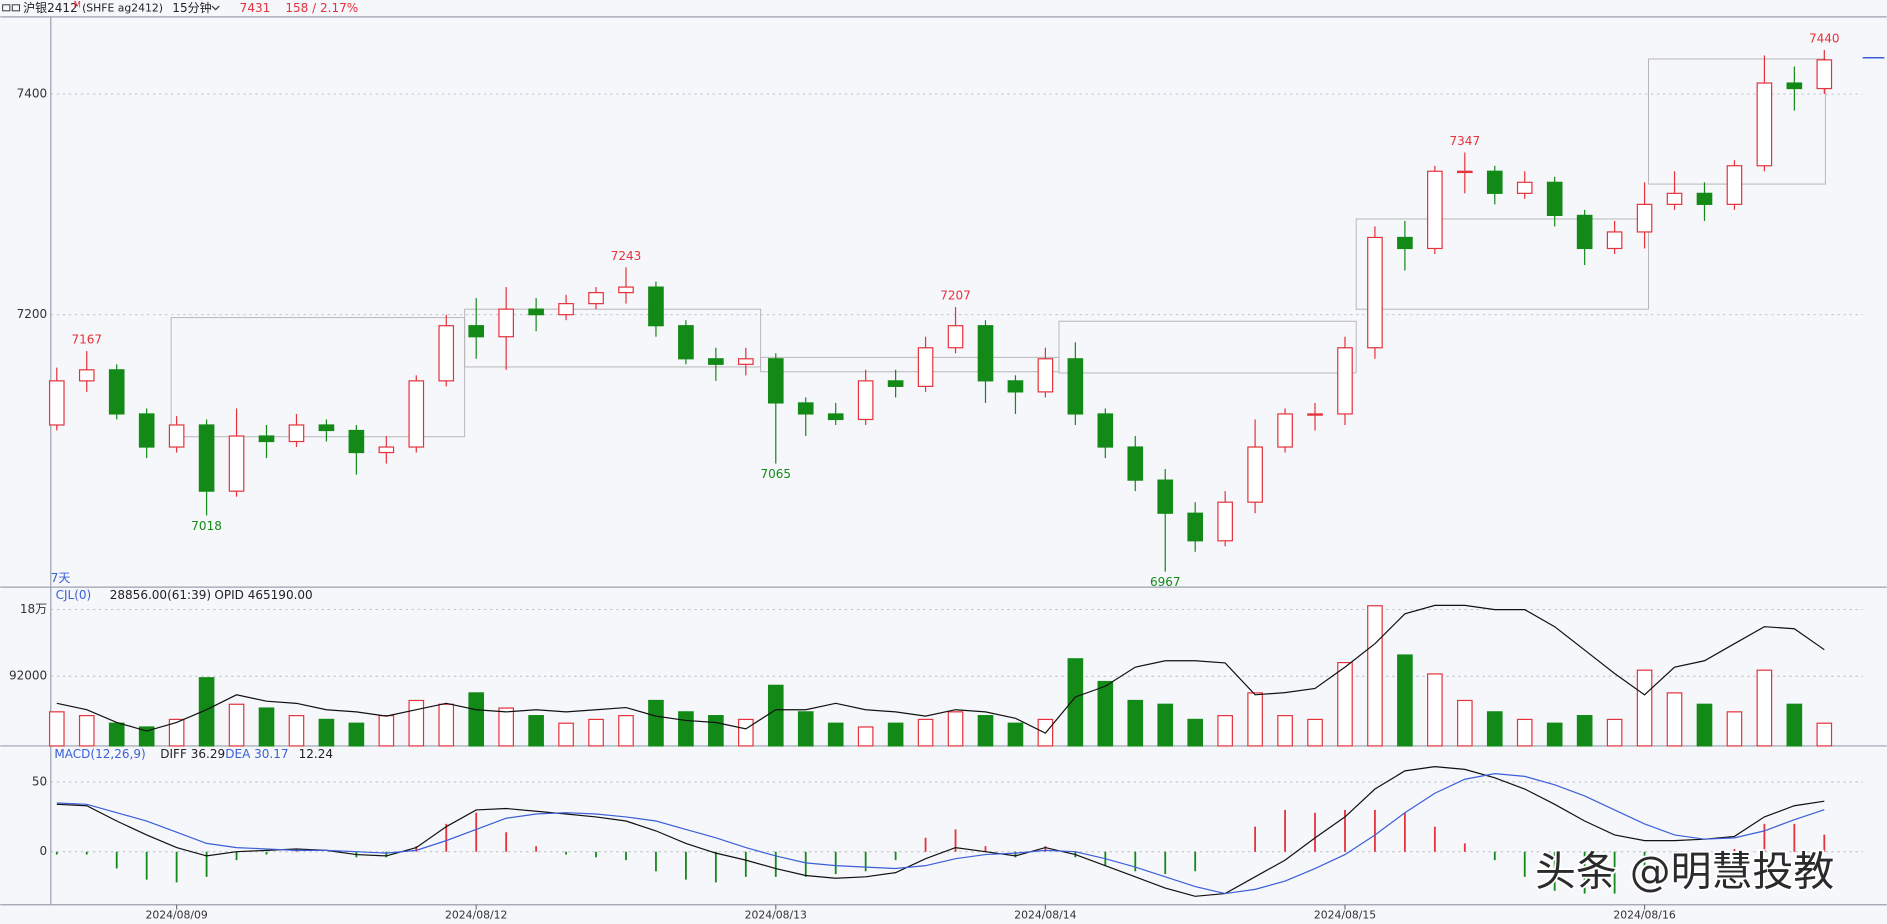  What do you see at coordinates (77, 4) in the screenshot?
I see `symbol-suffix: M` at bounding box center [77, 4].